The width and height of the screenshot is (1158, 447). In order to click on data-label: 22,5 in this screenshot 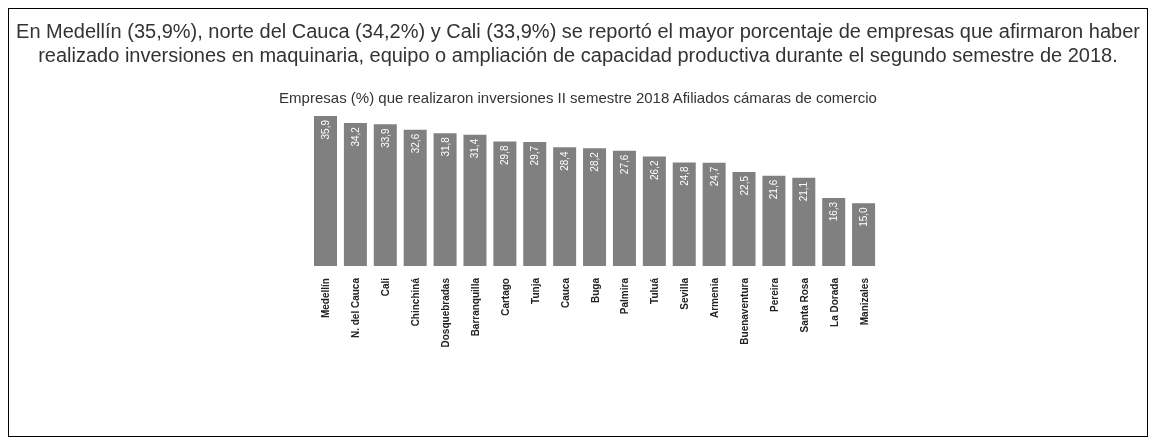, I will do `click(744, 185)`.